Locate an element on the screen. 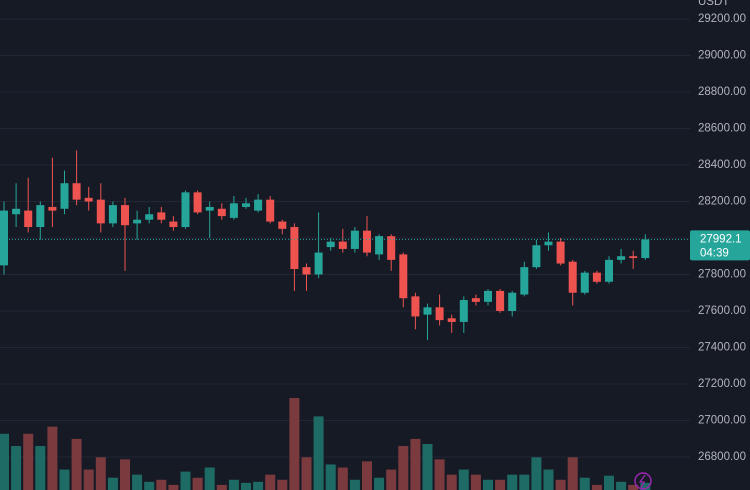  last-price-label: 27992.1 is located at coordinates (721, 239).